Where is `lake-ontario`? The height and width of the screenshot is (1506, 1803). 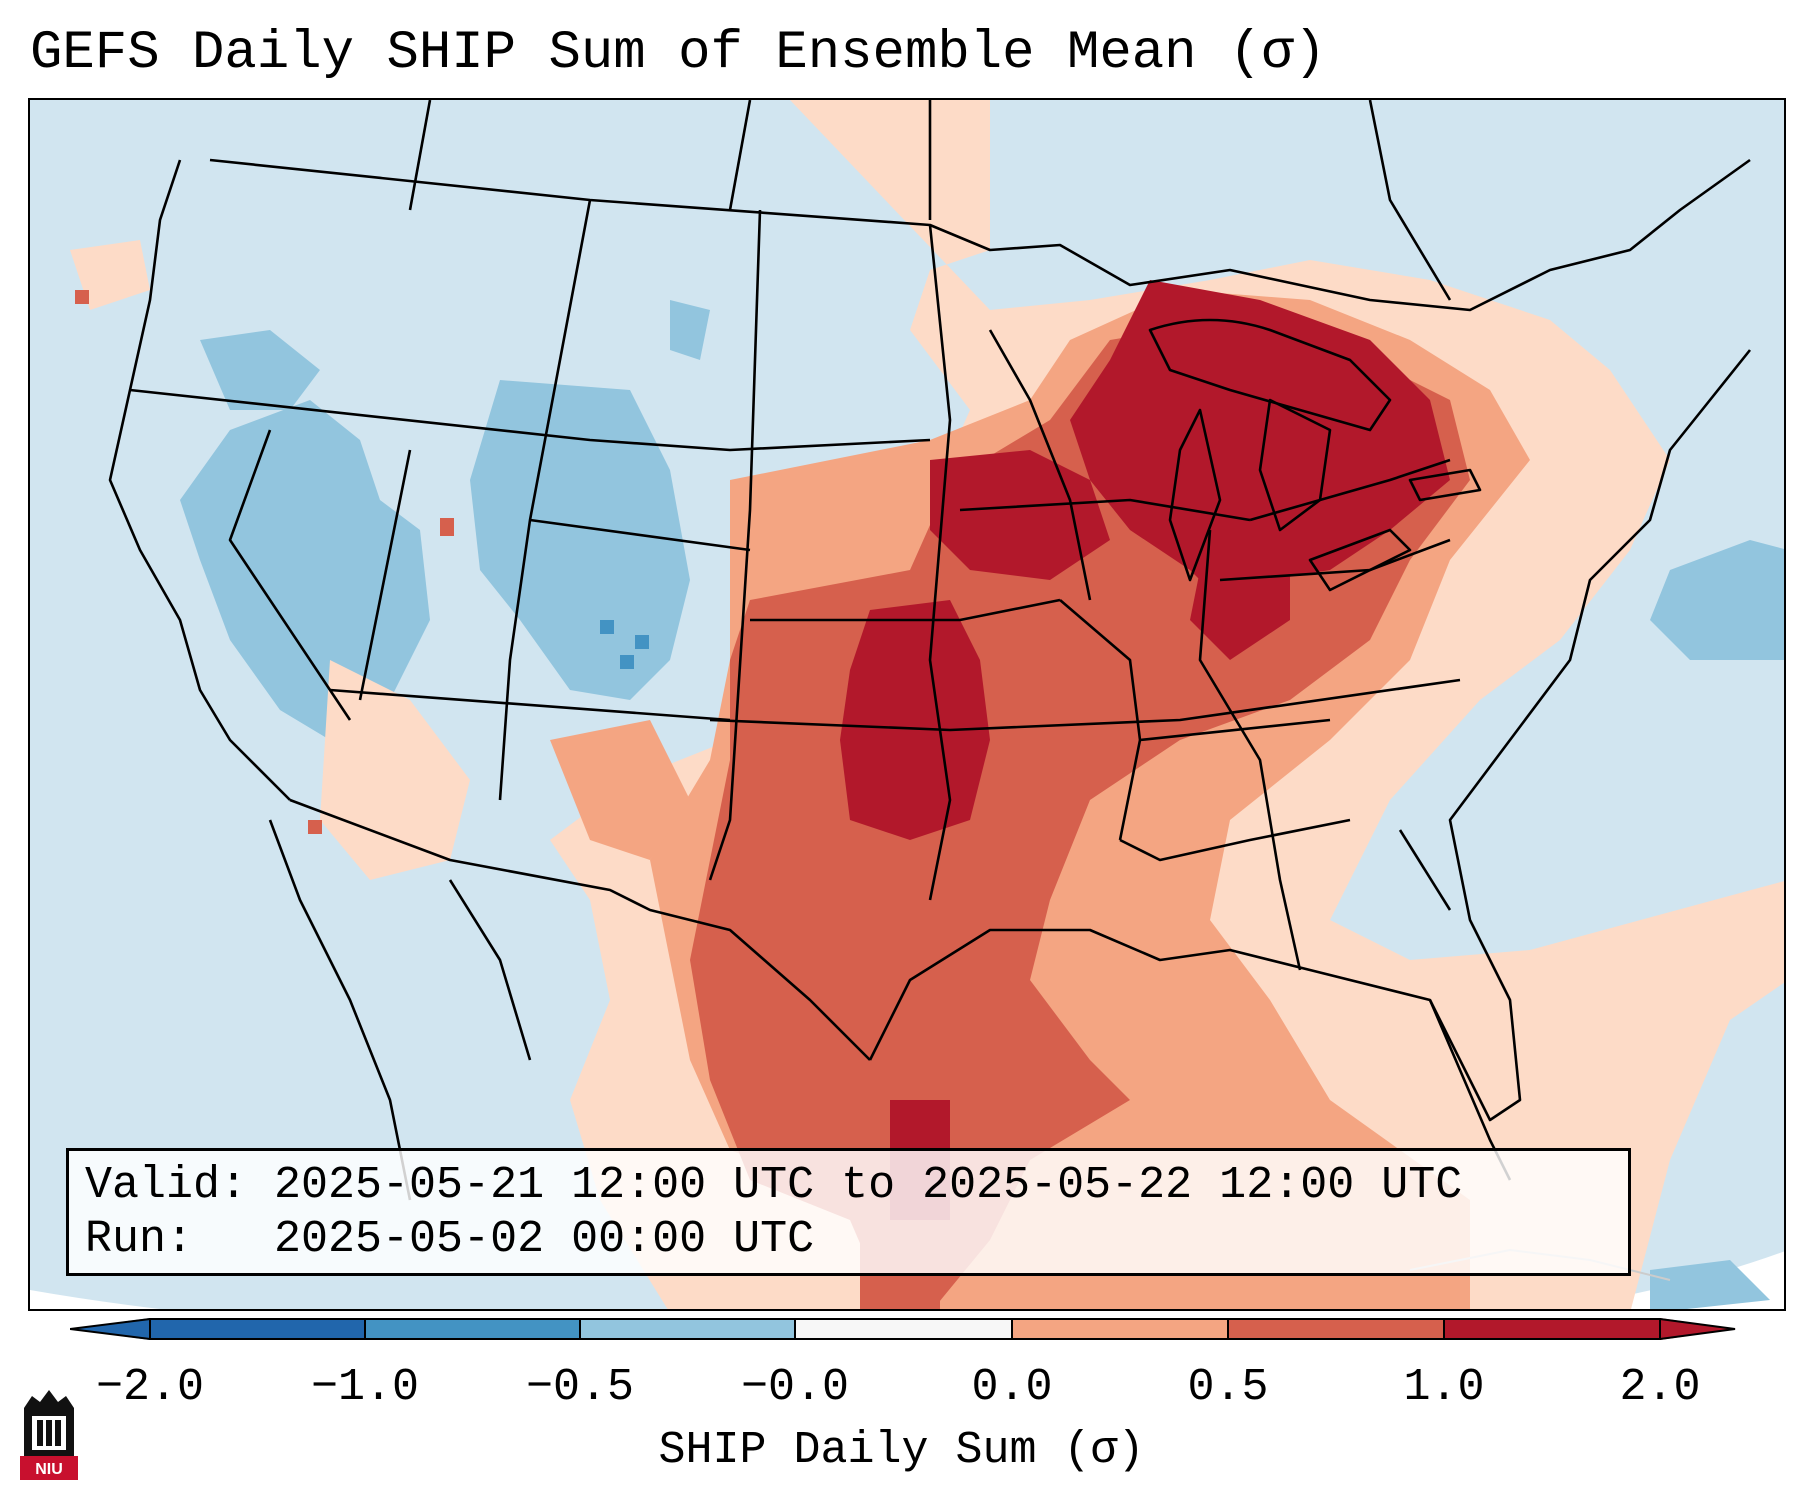 lake-ontario is located at coordinates (1445, 485).